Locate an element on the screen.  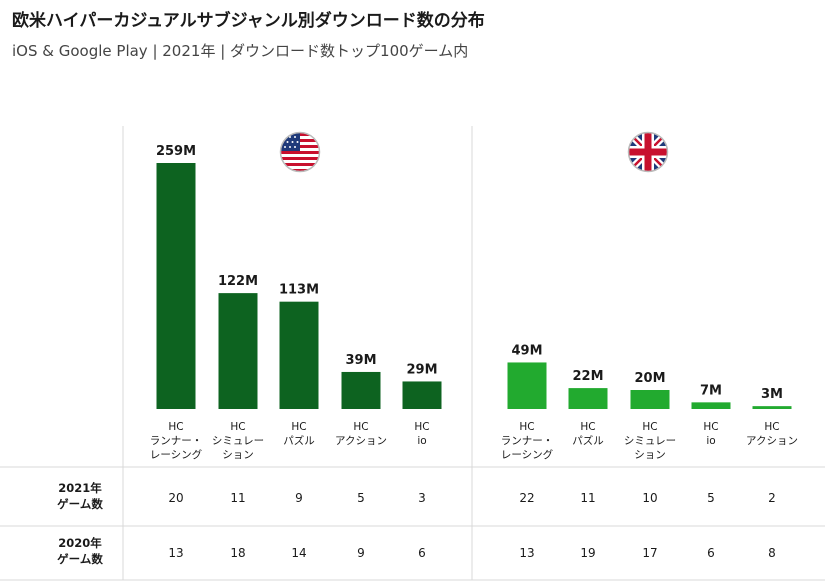
data-label-uk-3: 7M is located at coordinates (711, 390).